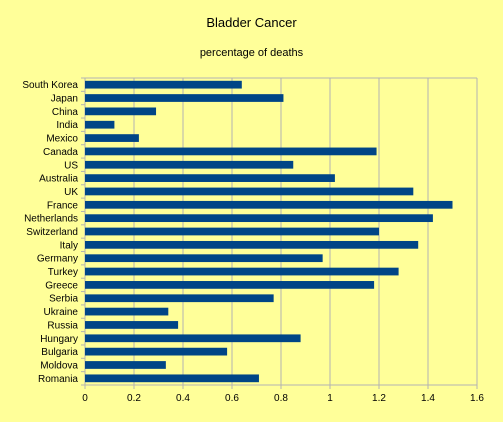 The height and width of the screenshot is (422, 503). Describe the element at coordinates (134, 398) in the screenshot. I see `x-tick-label: 0.2` at that location.